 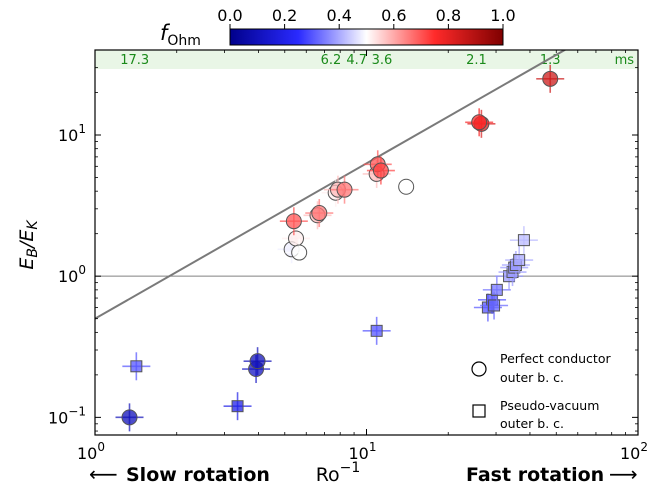 What do you see at coordinates (103, 474) in the screenshot?
I see `slow-rotation-arrow: ⟵` at bounding box center [103, 474].